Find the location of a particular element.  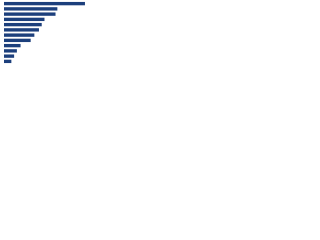

chart is located at coordinates (44, 32).